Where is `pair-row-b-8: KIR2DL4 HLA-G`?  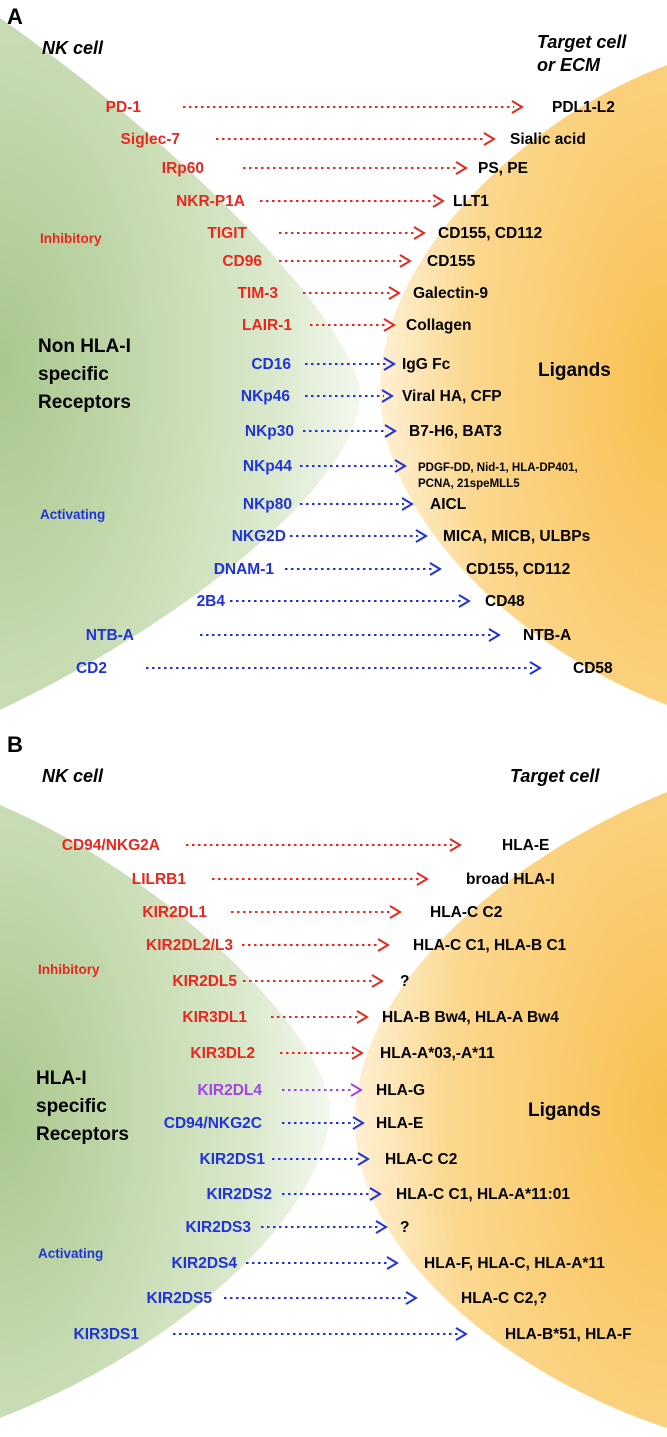
pair-row-b-8: KIR2DL4 HLA-G is located at coordinates (311, 1090).